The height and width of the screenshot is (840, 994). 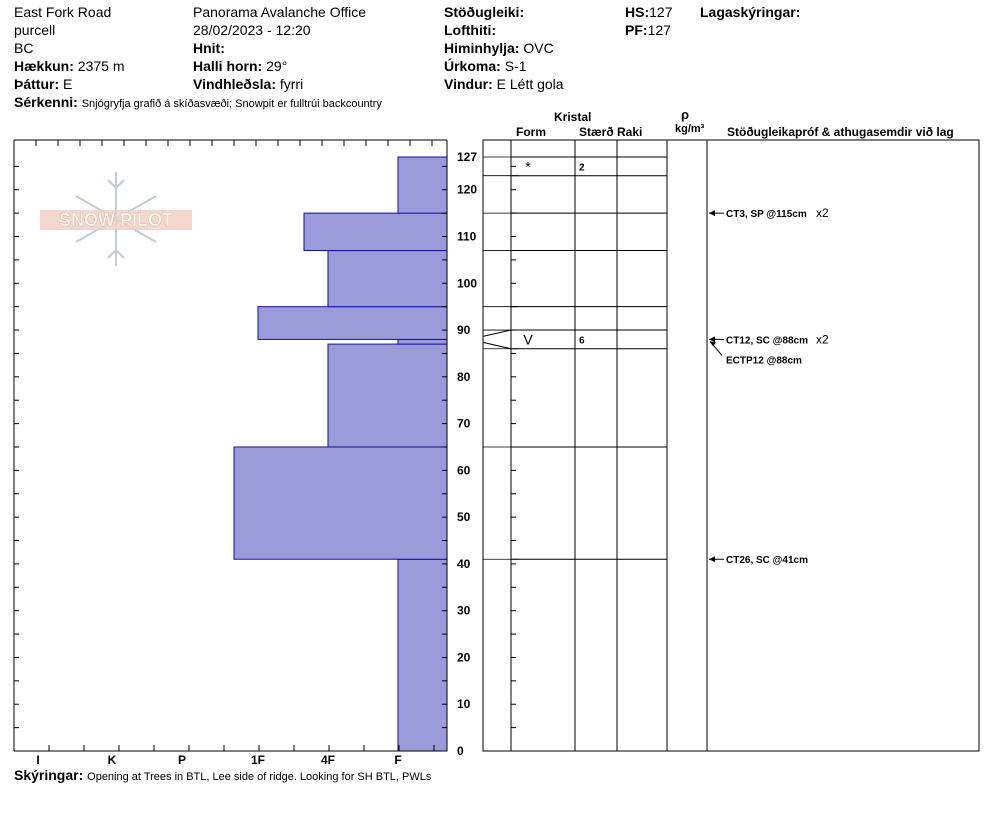 I want to click on precip-row: Úrkoma: S-1, so click(x=485, y=66).